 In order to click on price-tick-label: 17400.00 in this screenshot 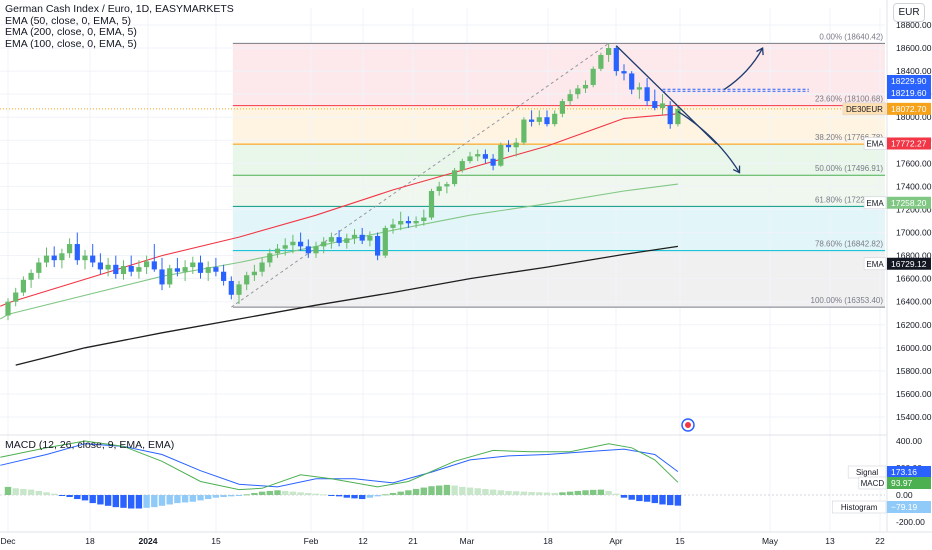, I will do `click(914, 186)`.